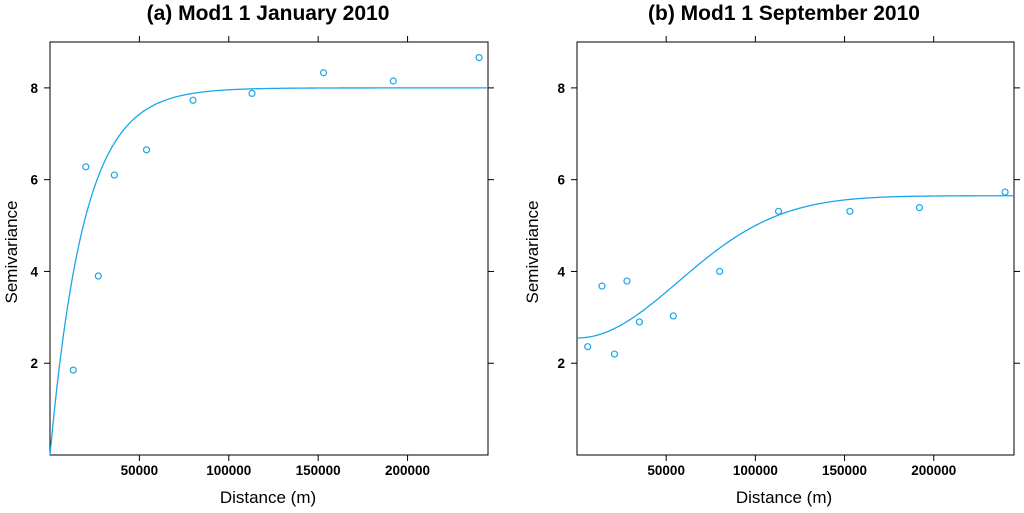 The image size is (1024, 513). I want to click on panel-b-ylabel: Semivariance, so click(532, 252).